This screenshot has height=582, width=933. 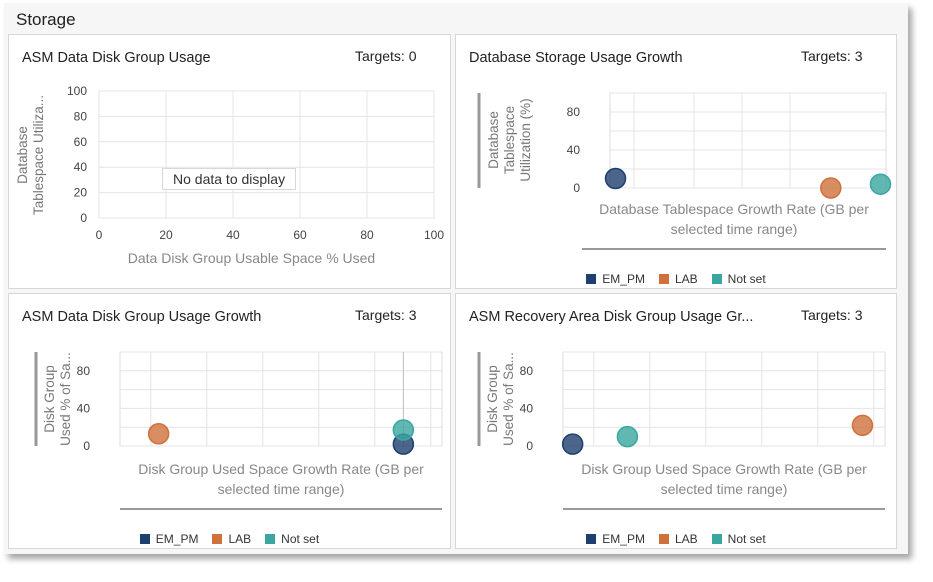 I want to click on targets-count: Targets: 0, so click(x=386, y=56).